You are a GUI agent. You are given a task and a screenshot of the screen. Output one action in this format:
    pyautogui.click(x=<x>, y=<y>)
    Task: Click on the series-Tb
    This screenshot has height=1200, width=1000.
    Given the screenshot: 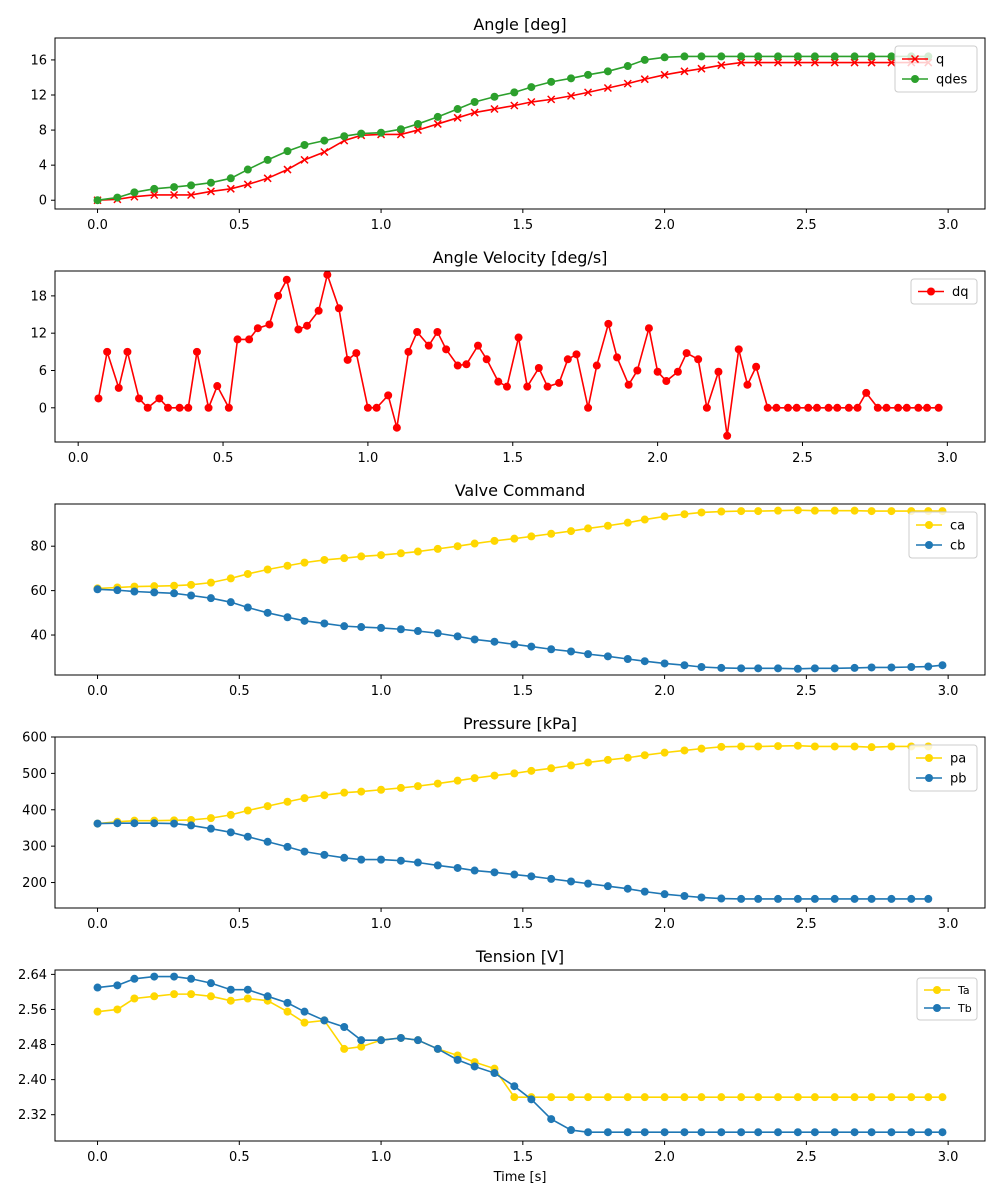 What is the action you would take?
    pyautogui.click(x=520, y=1054)
    